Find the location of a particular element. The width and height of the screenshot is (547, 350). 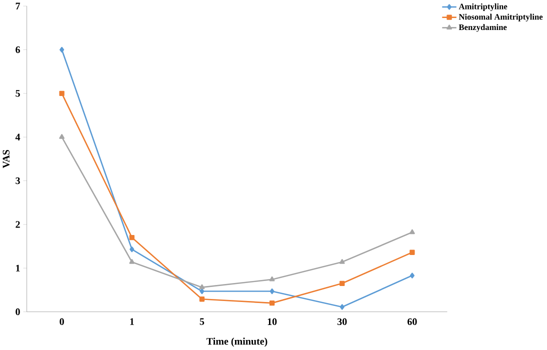

x-tick-label: 5 is located at coordinates (202, 322).